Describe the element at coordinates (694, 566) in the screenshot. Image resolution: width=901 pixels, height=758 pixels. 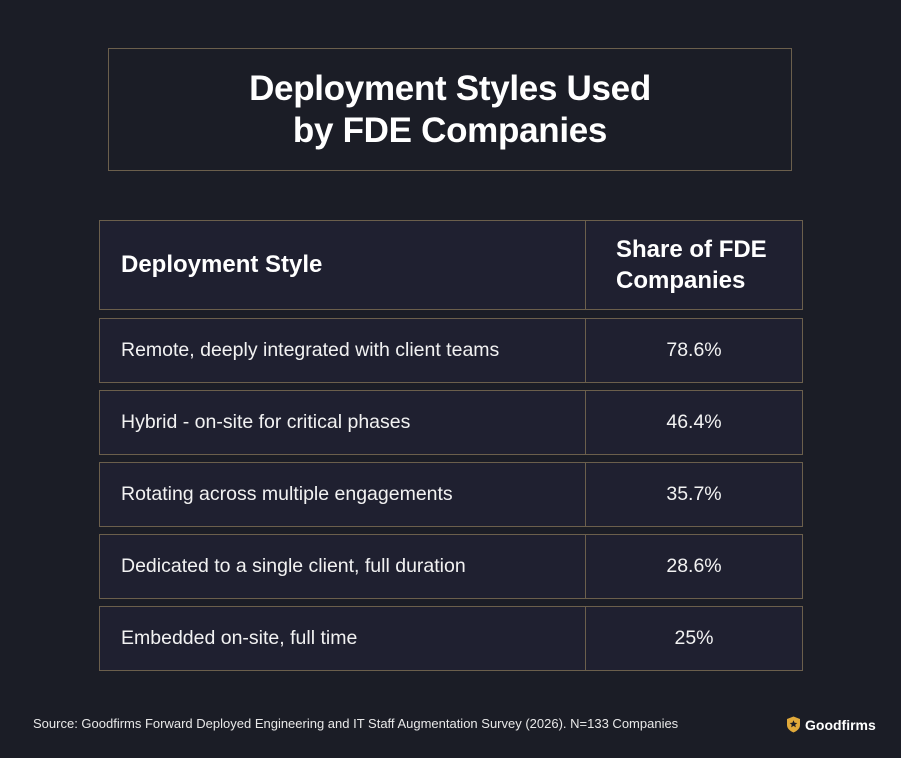
I see `row-share-value: 28.6%` at that location.